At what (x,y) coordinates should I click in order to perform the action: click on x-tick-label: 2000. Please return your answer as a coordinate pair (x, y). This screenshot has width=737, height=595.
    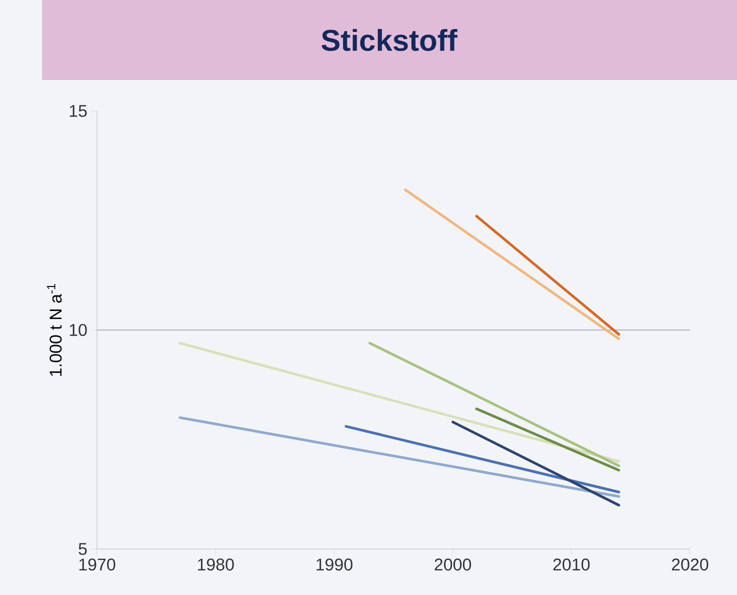
    Looking at the image, I should click on (453, 564).